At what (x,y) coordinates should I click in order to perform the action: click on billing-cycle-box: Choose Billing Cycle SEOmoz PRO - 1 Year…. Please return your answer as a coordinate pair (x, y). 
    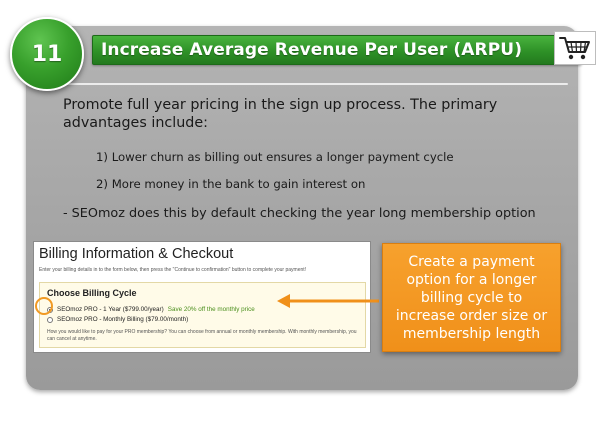
    Looking at the image, I should click on (202, 315).